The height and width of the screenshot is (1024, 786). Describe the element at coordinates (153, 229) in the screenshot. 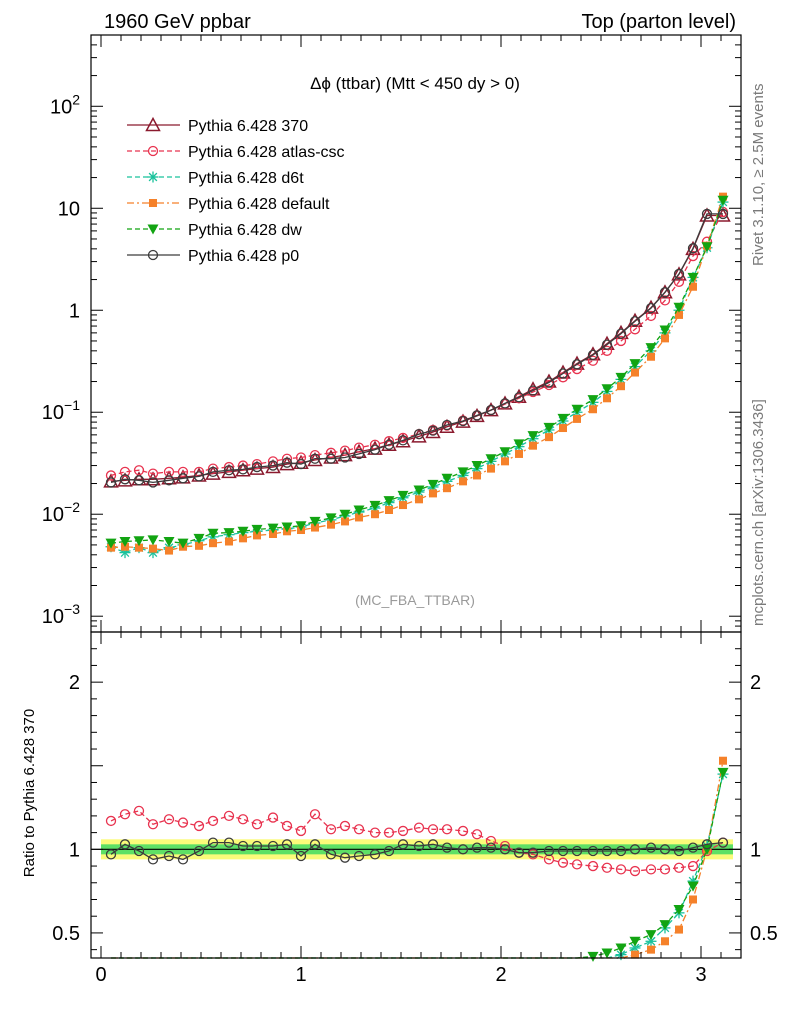

I see `legend-marker` at that location.